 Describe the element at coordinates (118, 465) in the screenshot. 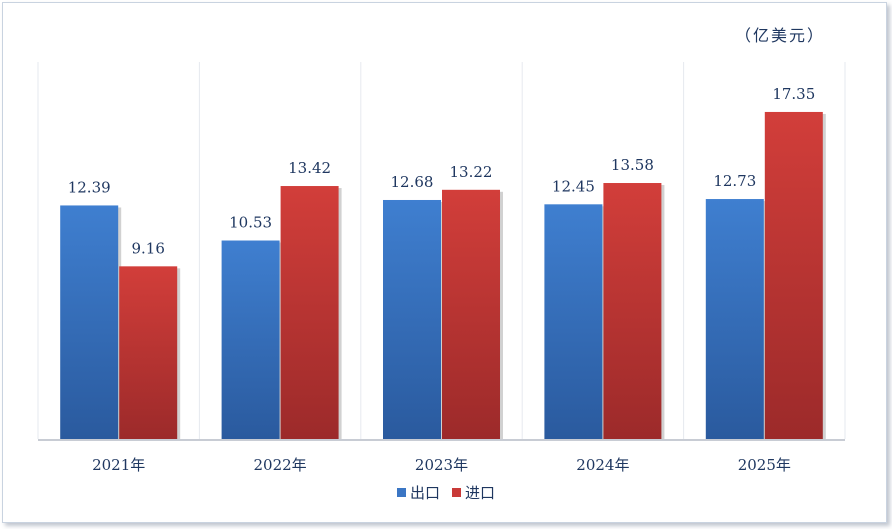

I see `x-tick-label-1: 2021年` at that location.